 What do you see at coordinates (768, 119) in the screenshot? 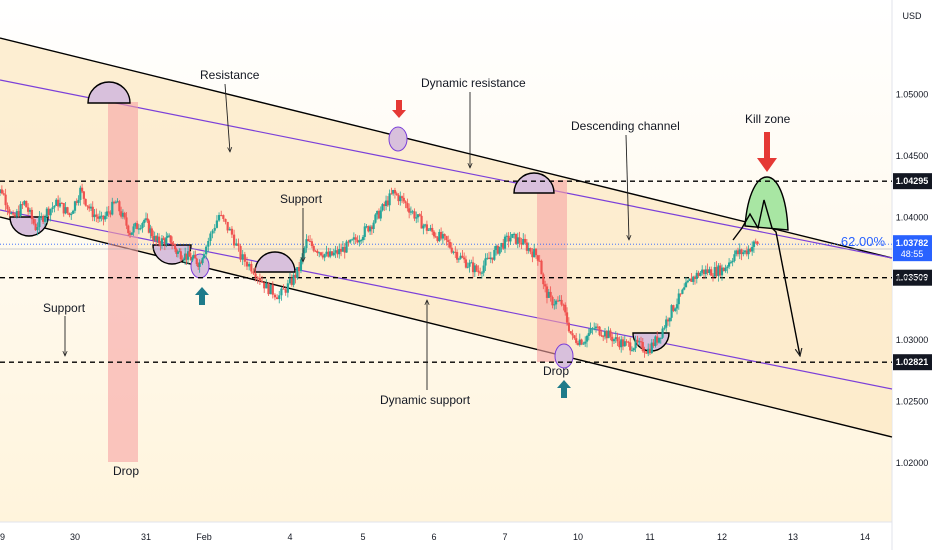
I see `kill-zone-label: Kill zone` at bounding box center [768, 119].